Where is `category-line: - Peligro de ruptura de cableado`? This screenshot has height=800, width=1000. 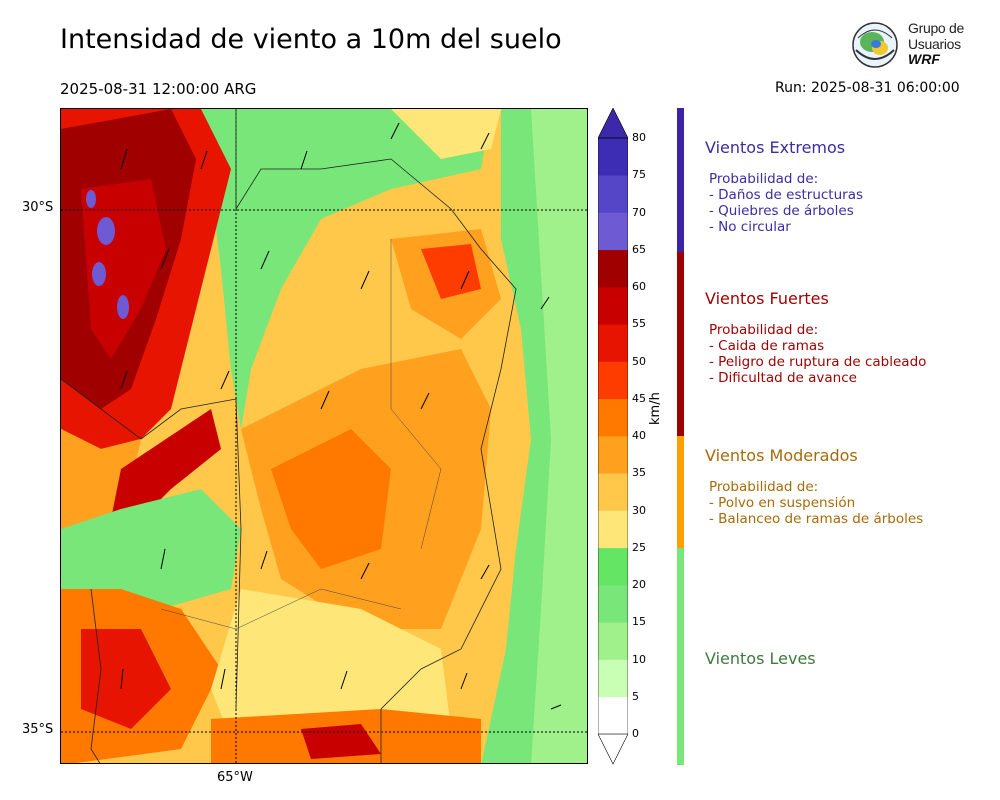
category-line: - Peligro de ruptura de cableado is located at coordinates (818, 362).